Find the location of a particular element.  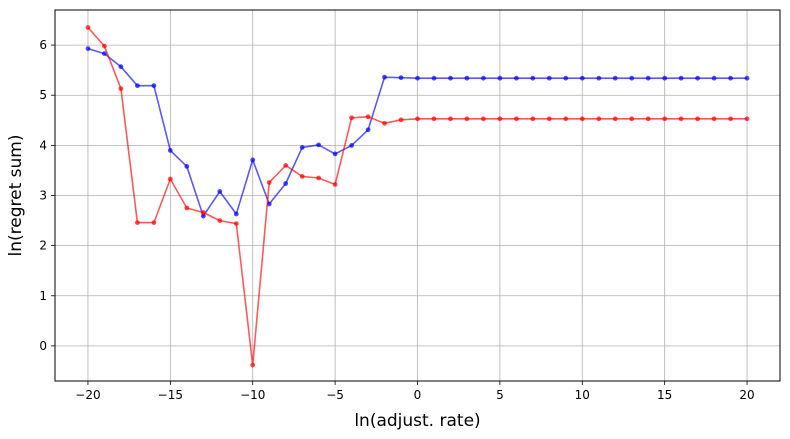

x-tick-label: 5 is located at coordinates (500, 395).